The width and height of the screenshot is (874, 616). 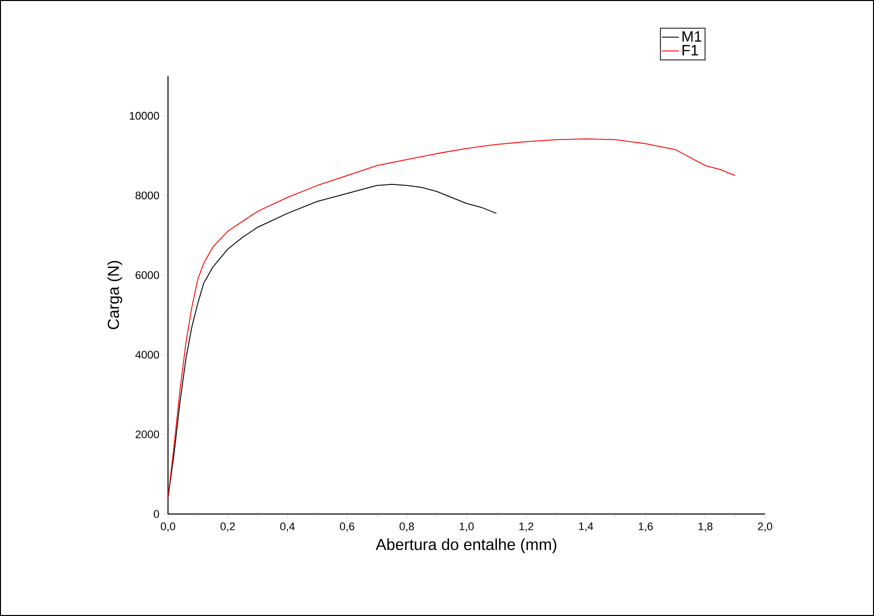 What do you see at coordinates (157, 514) in the screenshot?
I see `y-tick-label: 0` at bounding box center [157, 514].